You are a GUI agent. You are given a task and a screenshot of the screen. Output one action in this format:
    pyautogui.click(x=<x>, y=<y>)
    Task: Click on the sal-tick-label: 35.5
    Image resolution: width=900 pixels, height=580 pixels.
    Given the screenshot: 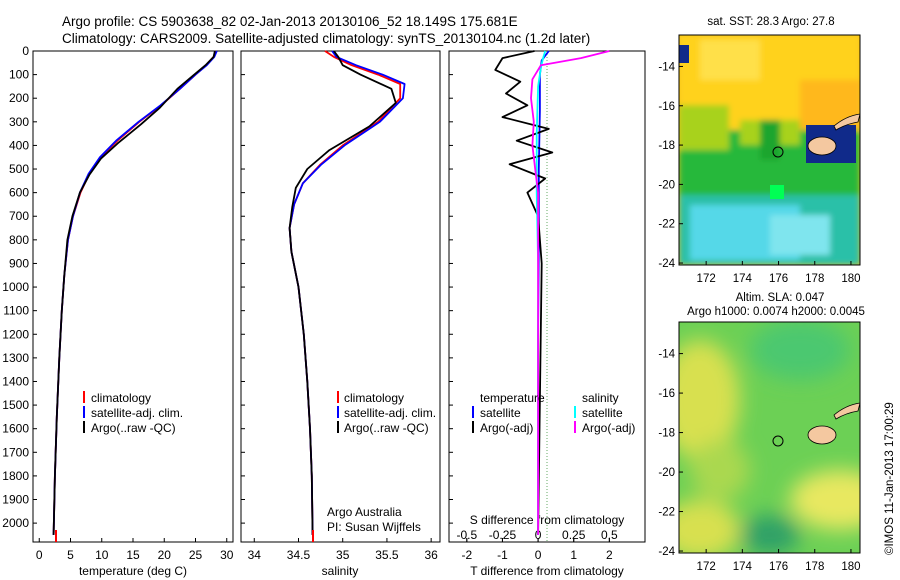 What is the action you would take?
    pyautogui.click(x=387, y=555)
    